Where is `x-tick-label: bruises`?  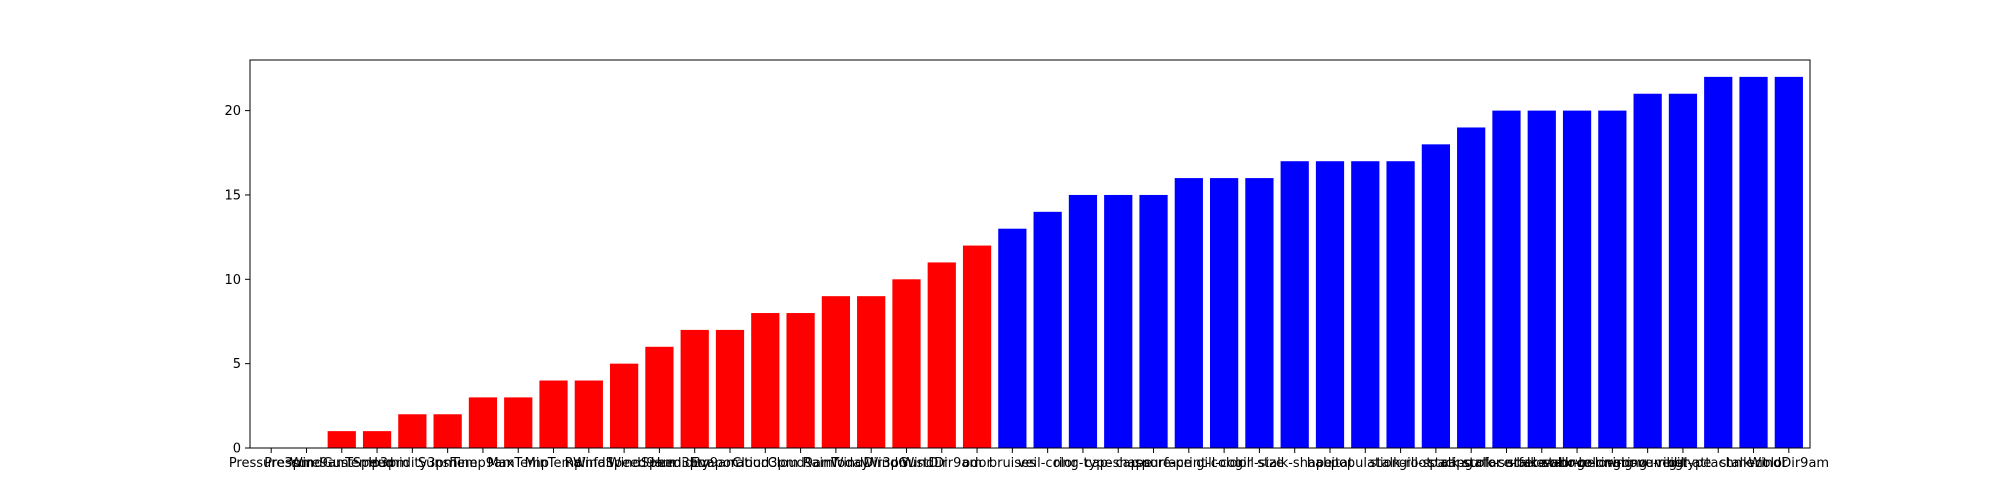
x-tick-label: bruises is located at coordinates (1012, 463).